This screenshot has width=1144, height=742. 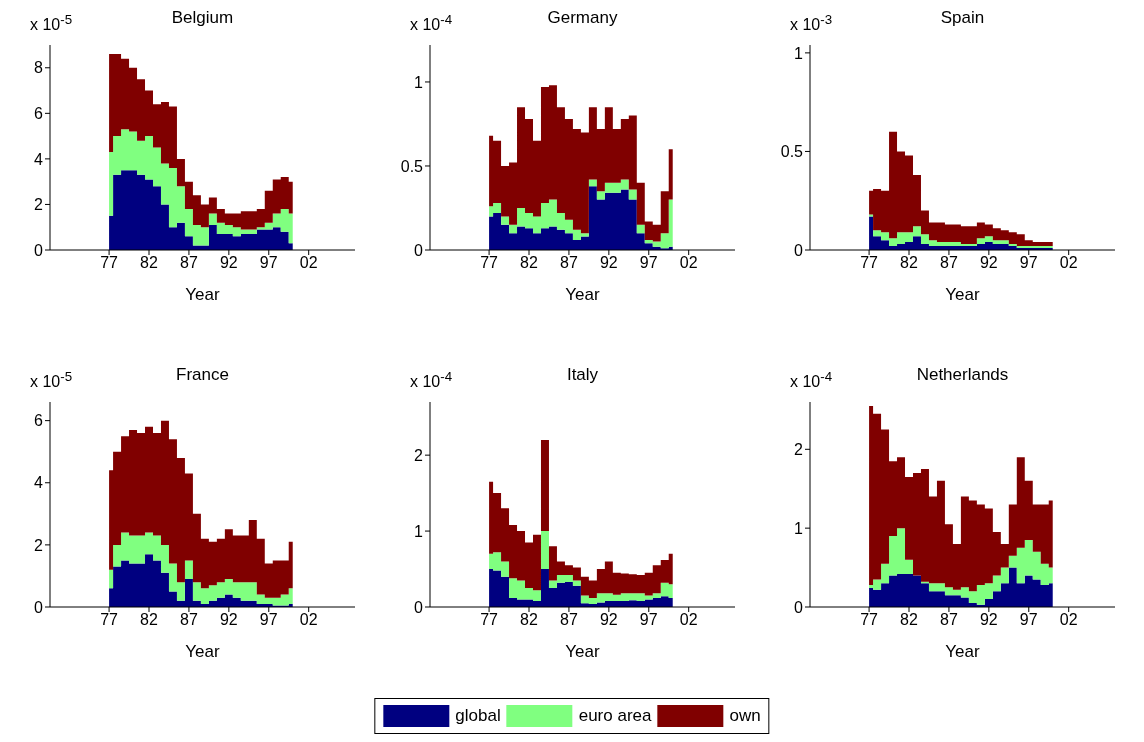 I want to click on chart-title: Germany, so click(x=582, y=17).